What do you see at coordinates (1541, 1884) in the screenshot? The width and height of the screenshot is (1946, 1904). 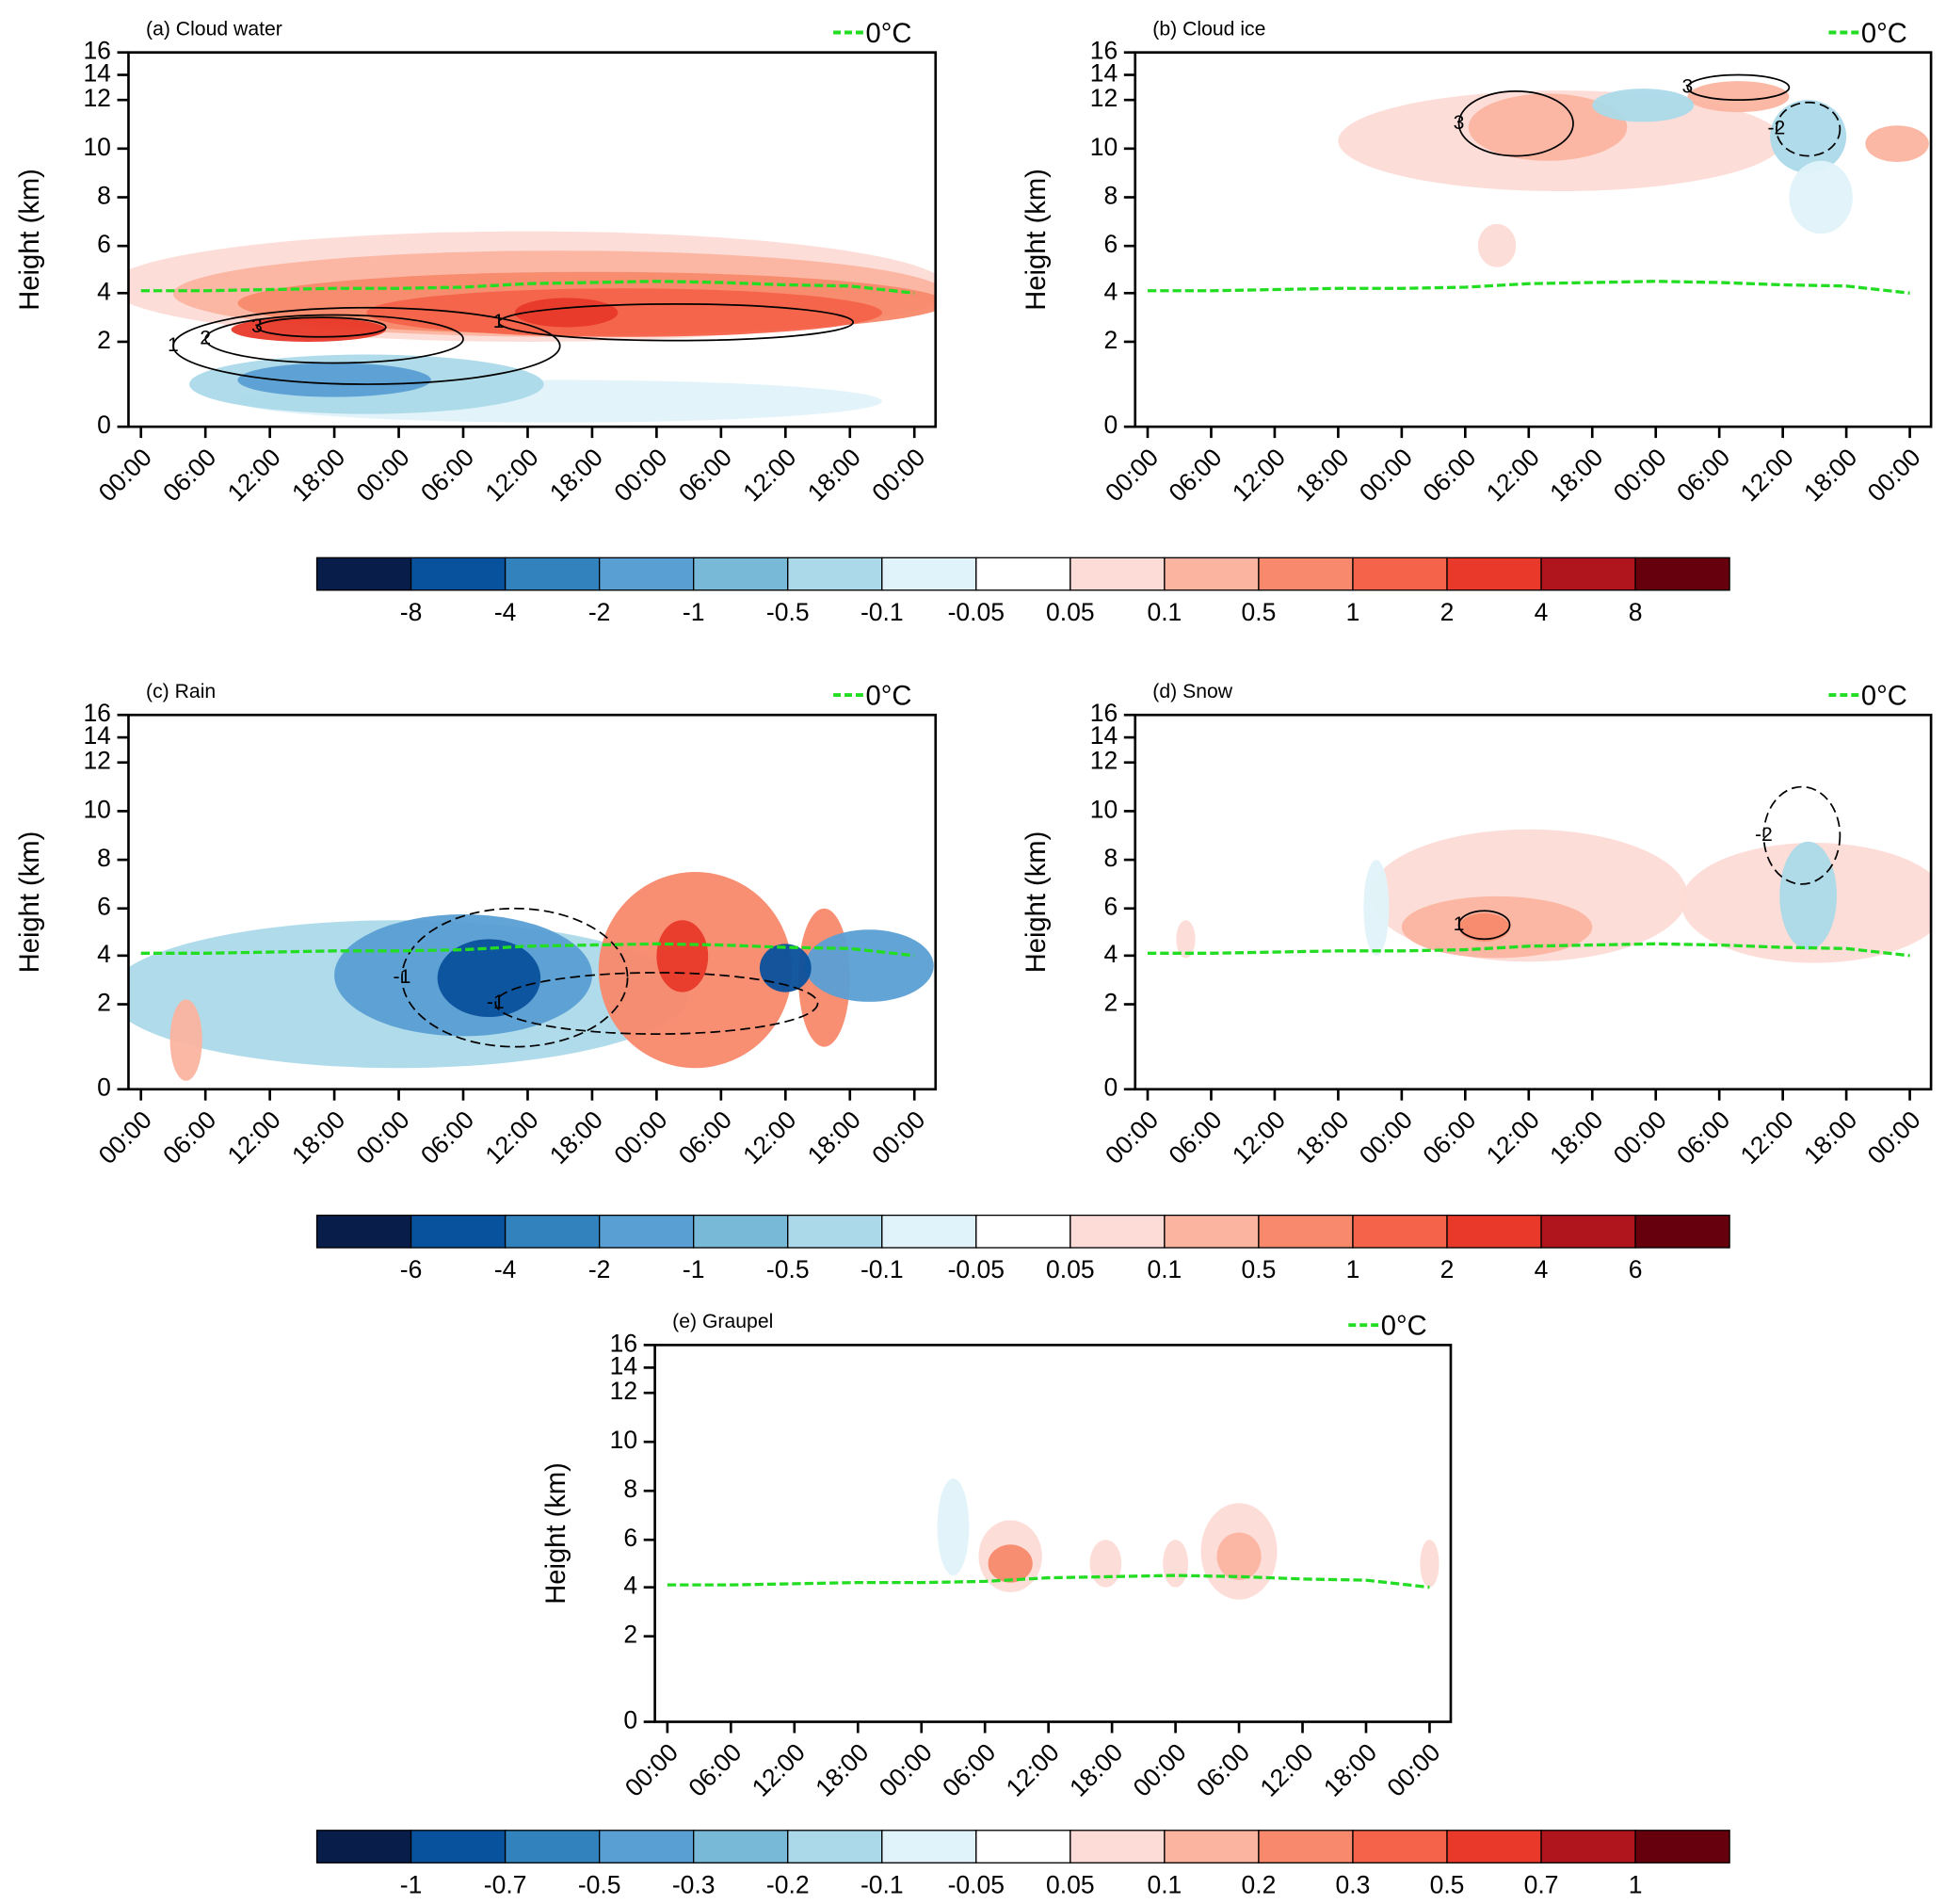 I see `colorbar-label: 0.7` at bounding box center [1541, 1884].